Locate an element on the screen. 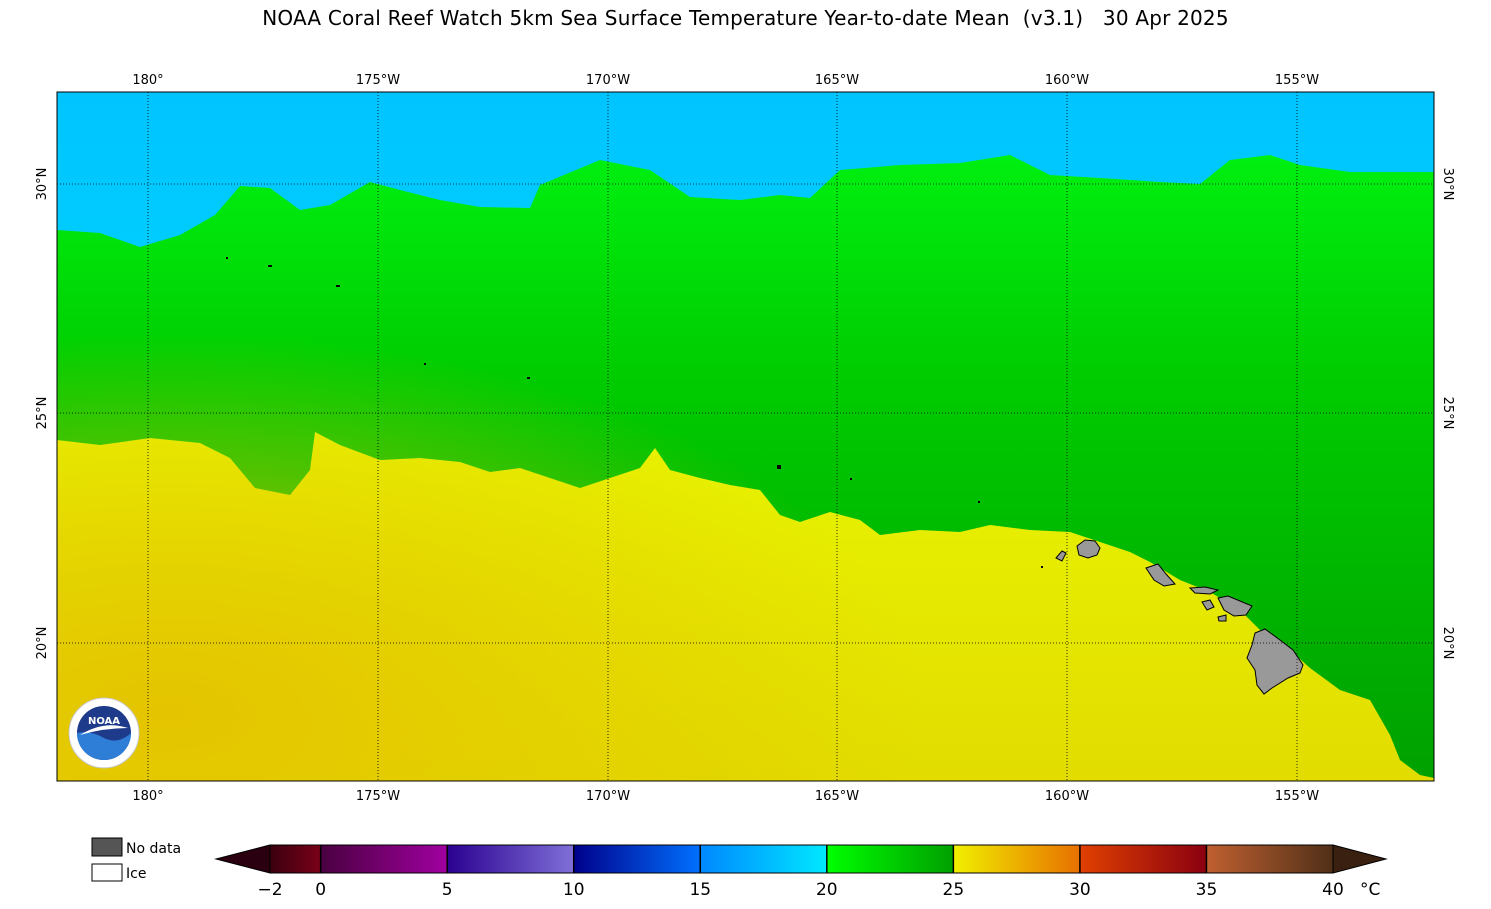 Image resolution: width=1491 pixels, height=909 pixels. colorbar-min-arrow is located at coordinates (242, 859).